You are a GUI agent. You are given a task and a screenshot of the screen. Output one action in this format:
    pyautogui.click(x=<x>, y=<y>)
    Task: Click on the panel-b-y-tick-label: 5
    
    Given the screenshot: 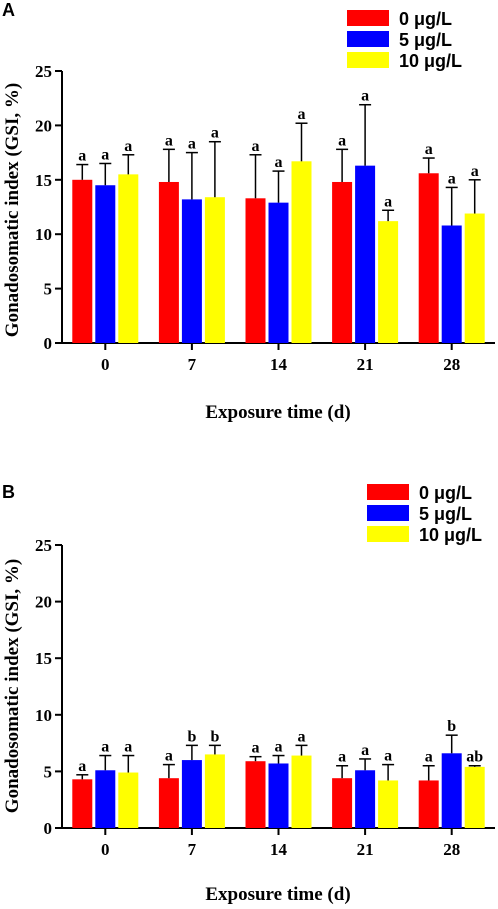 What is the action you would take?
    pyautogui.click(x=48, y=771)
    